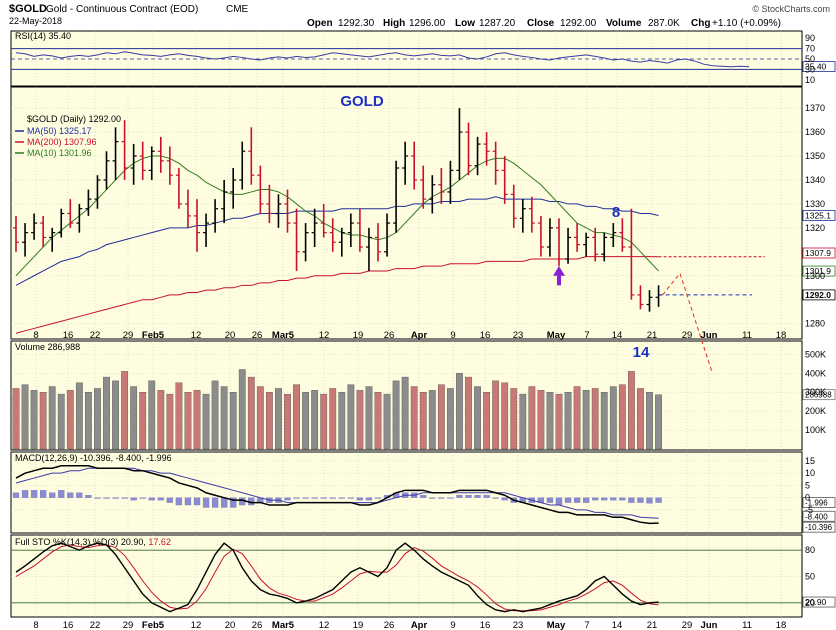 The width and height of the screenshot is (836, 630). Describe the element at coordinates (559, 276) in the screenshot. I see `purple-up-arrow` at that location.